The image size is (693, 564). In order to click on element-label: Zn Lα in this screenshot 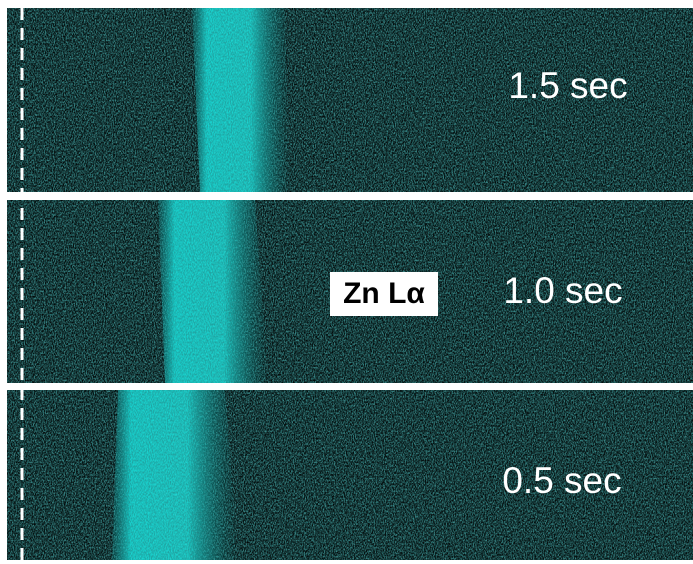, I will do `click(384, 293)`.